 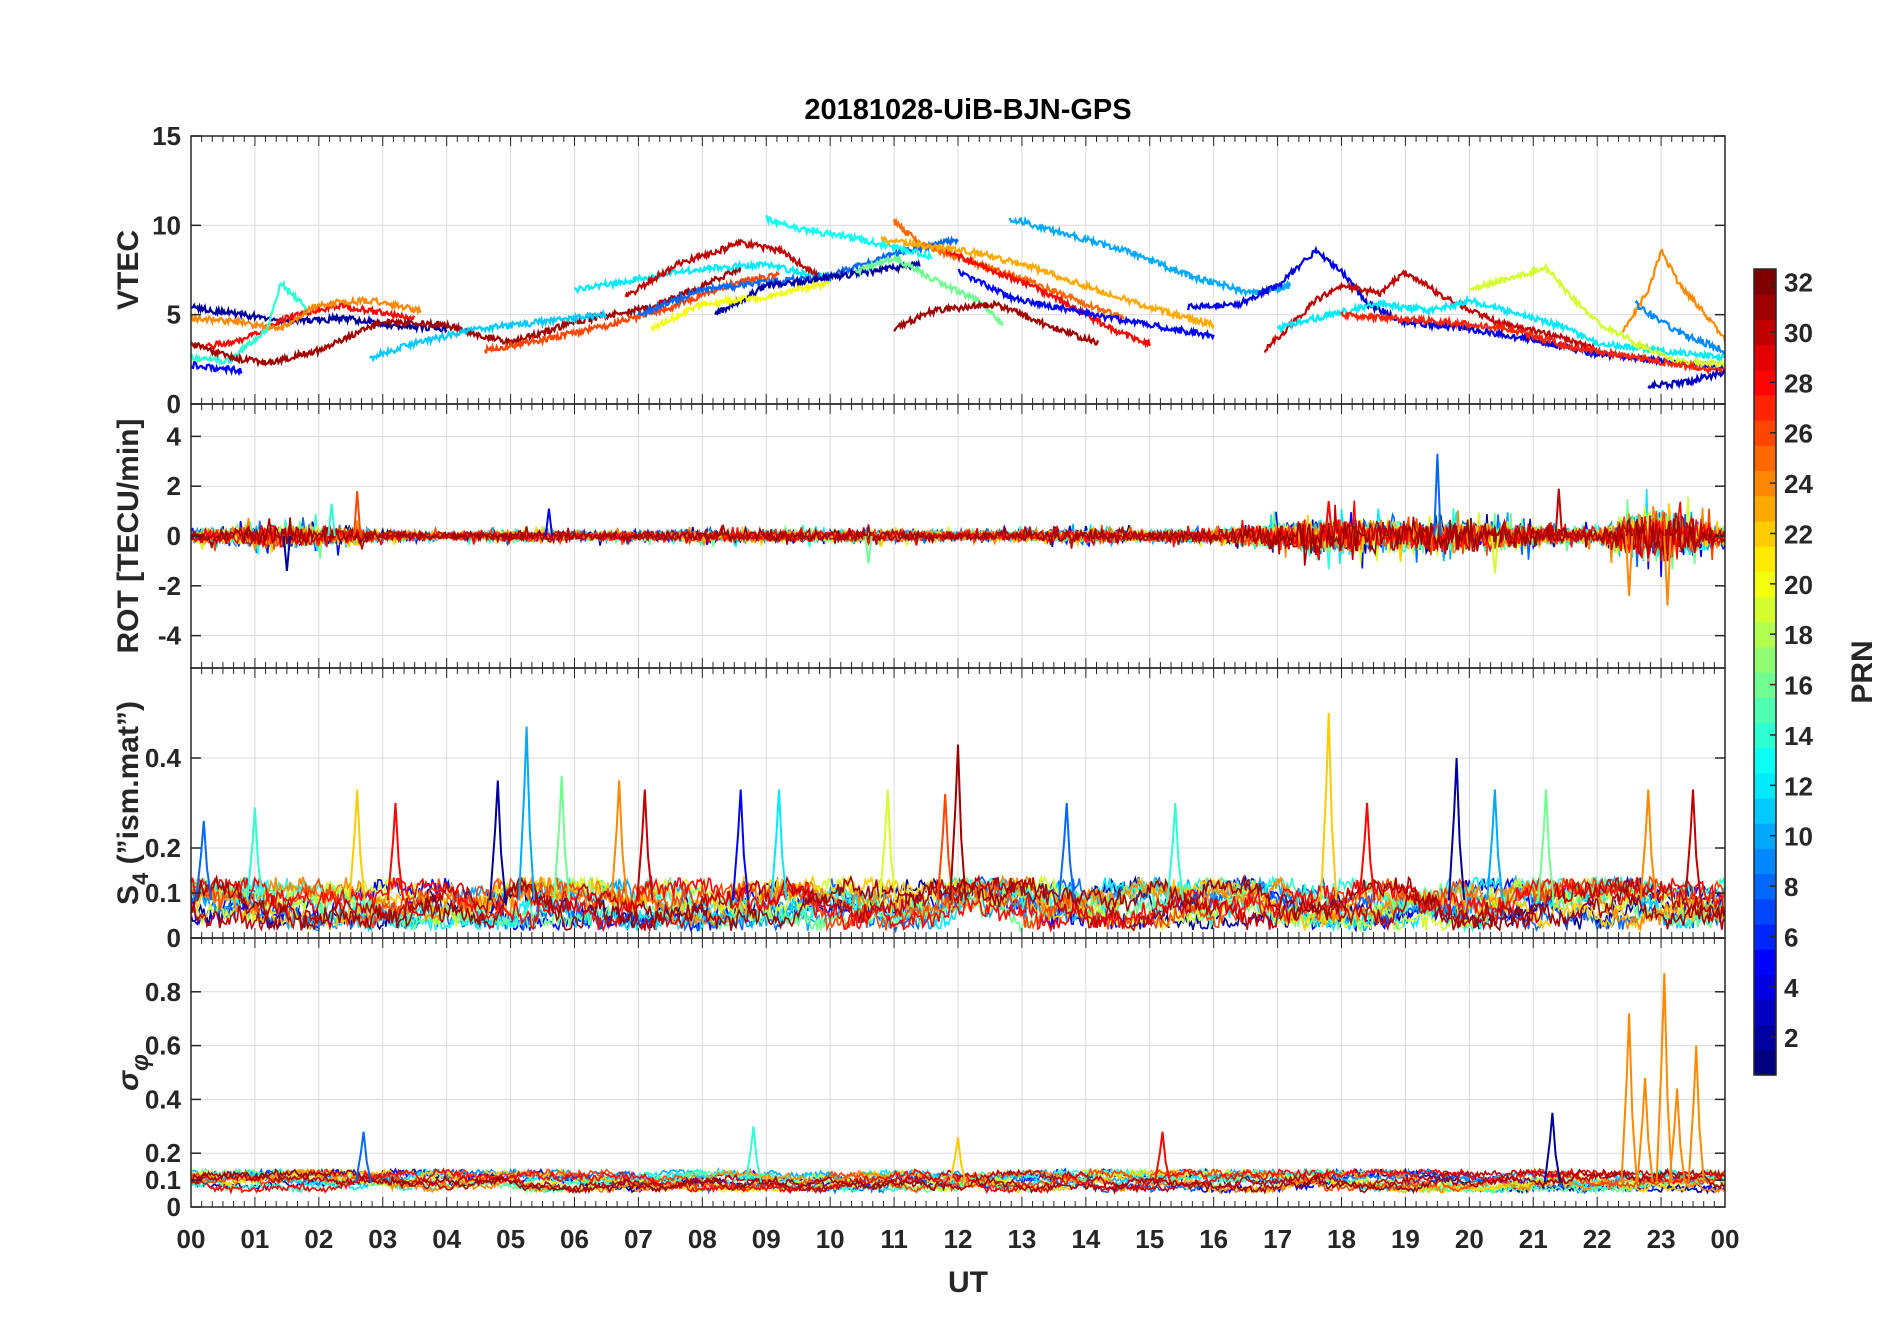 I want to click on y-tick-label: 0.1, so click(x=163, y=893).